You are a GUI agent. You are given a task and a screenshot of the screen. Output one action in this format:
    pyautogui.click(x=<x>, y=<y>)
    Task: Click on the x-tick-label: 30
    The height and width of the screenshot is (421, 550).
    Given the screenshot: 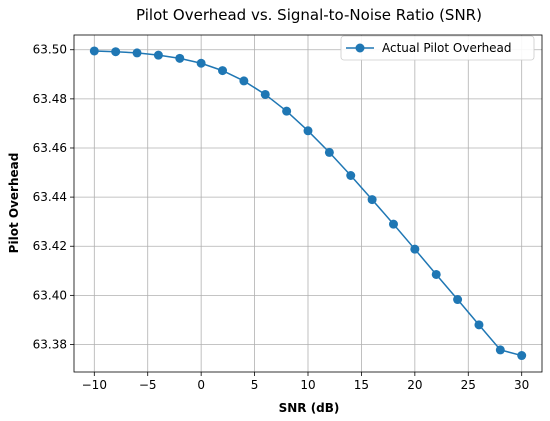 What is the action you would take?
    pyautogui.click(x=521, y=385)
    